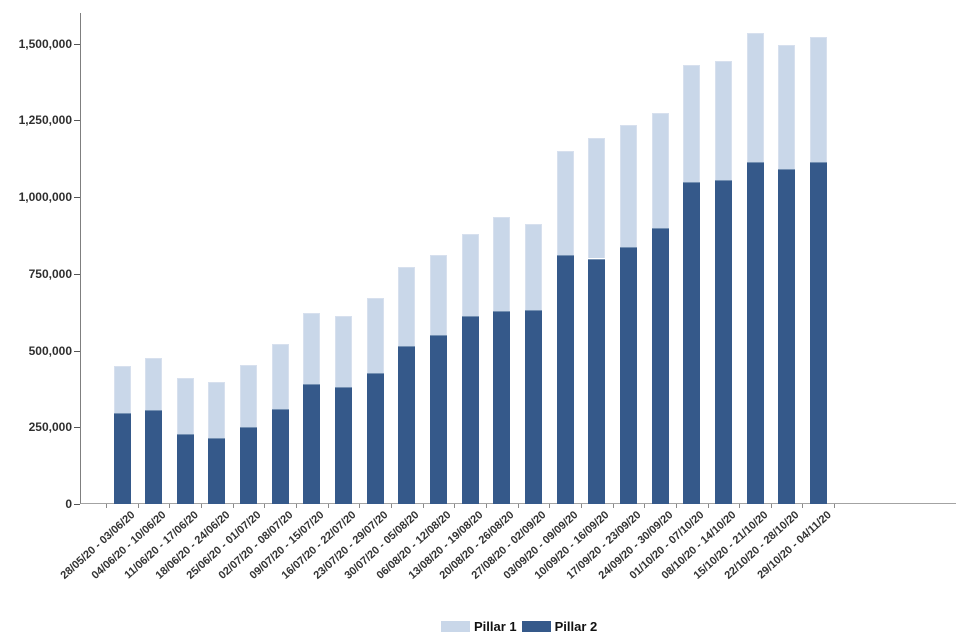 The height and width of the screenshot is (640, 960). What do you see at coordinates (45, 197) in the screenshot?
I see `y-axis-tick-label: 1,000,000` at bounding box center [45, 197].